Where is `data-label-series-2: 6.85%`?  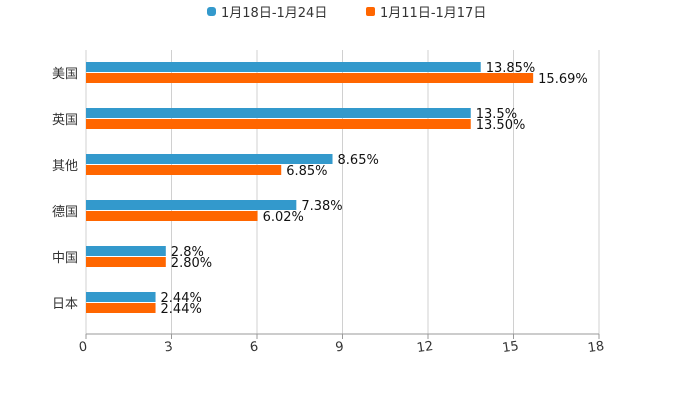
data-label-series-2: 6.85% is located at coordinates (306, 171).